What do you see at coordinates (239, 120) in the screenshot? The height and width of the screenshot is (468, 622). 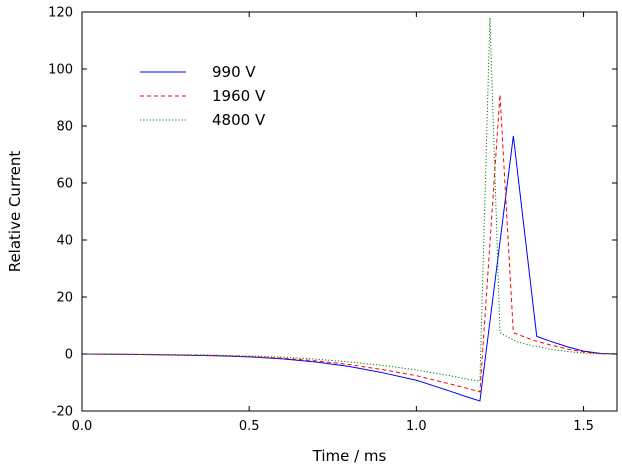 I see `legend-label-3: 4800 V` at bounding box center [239, 120].